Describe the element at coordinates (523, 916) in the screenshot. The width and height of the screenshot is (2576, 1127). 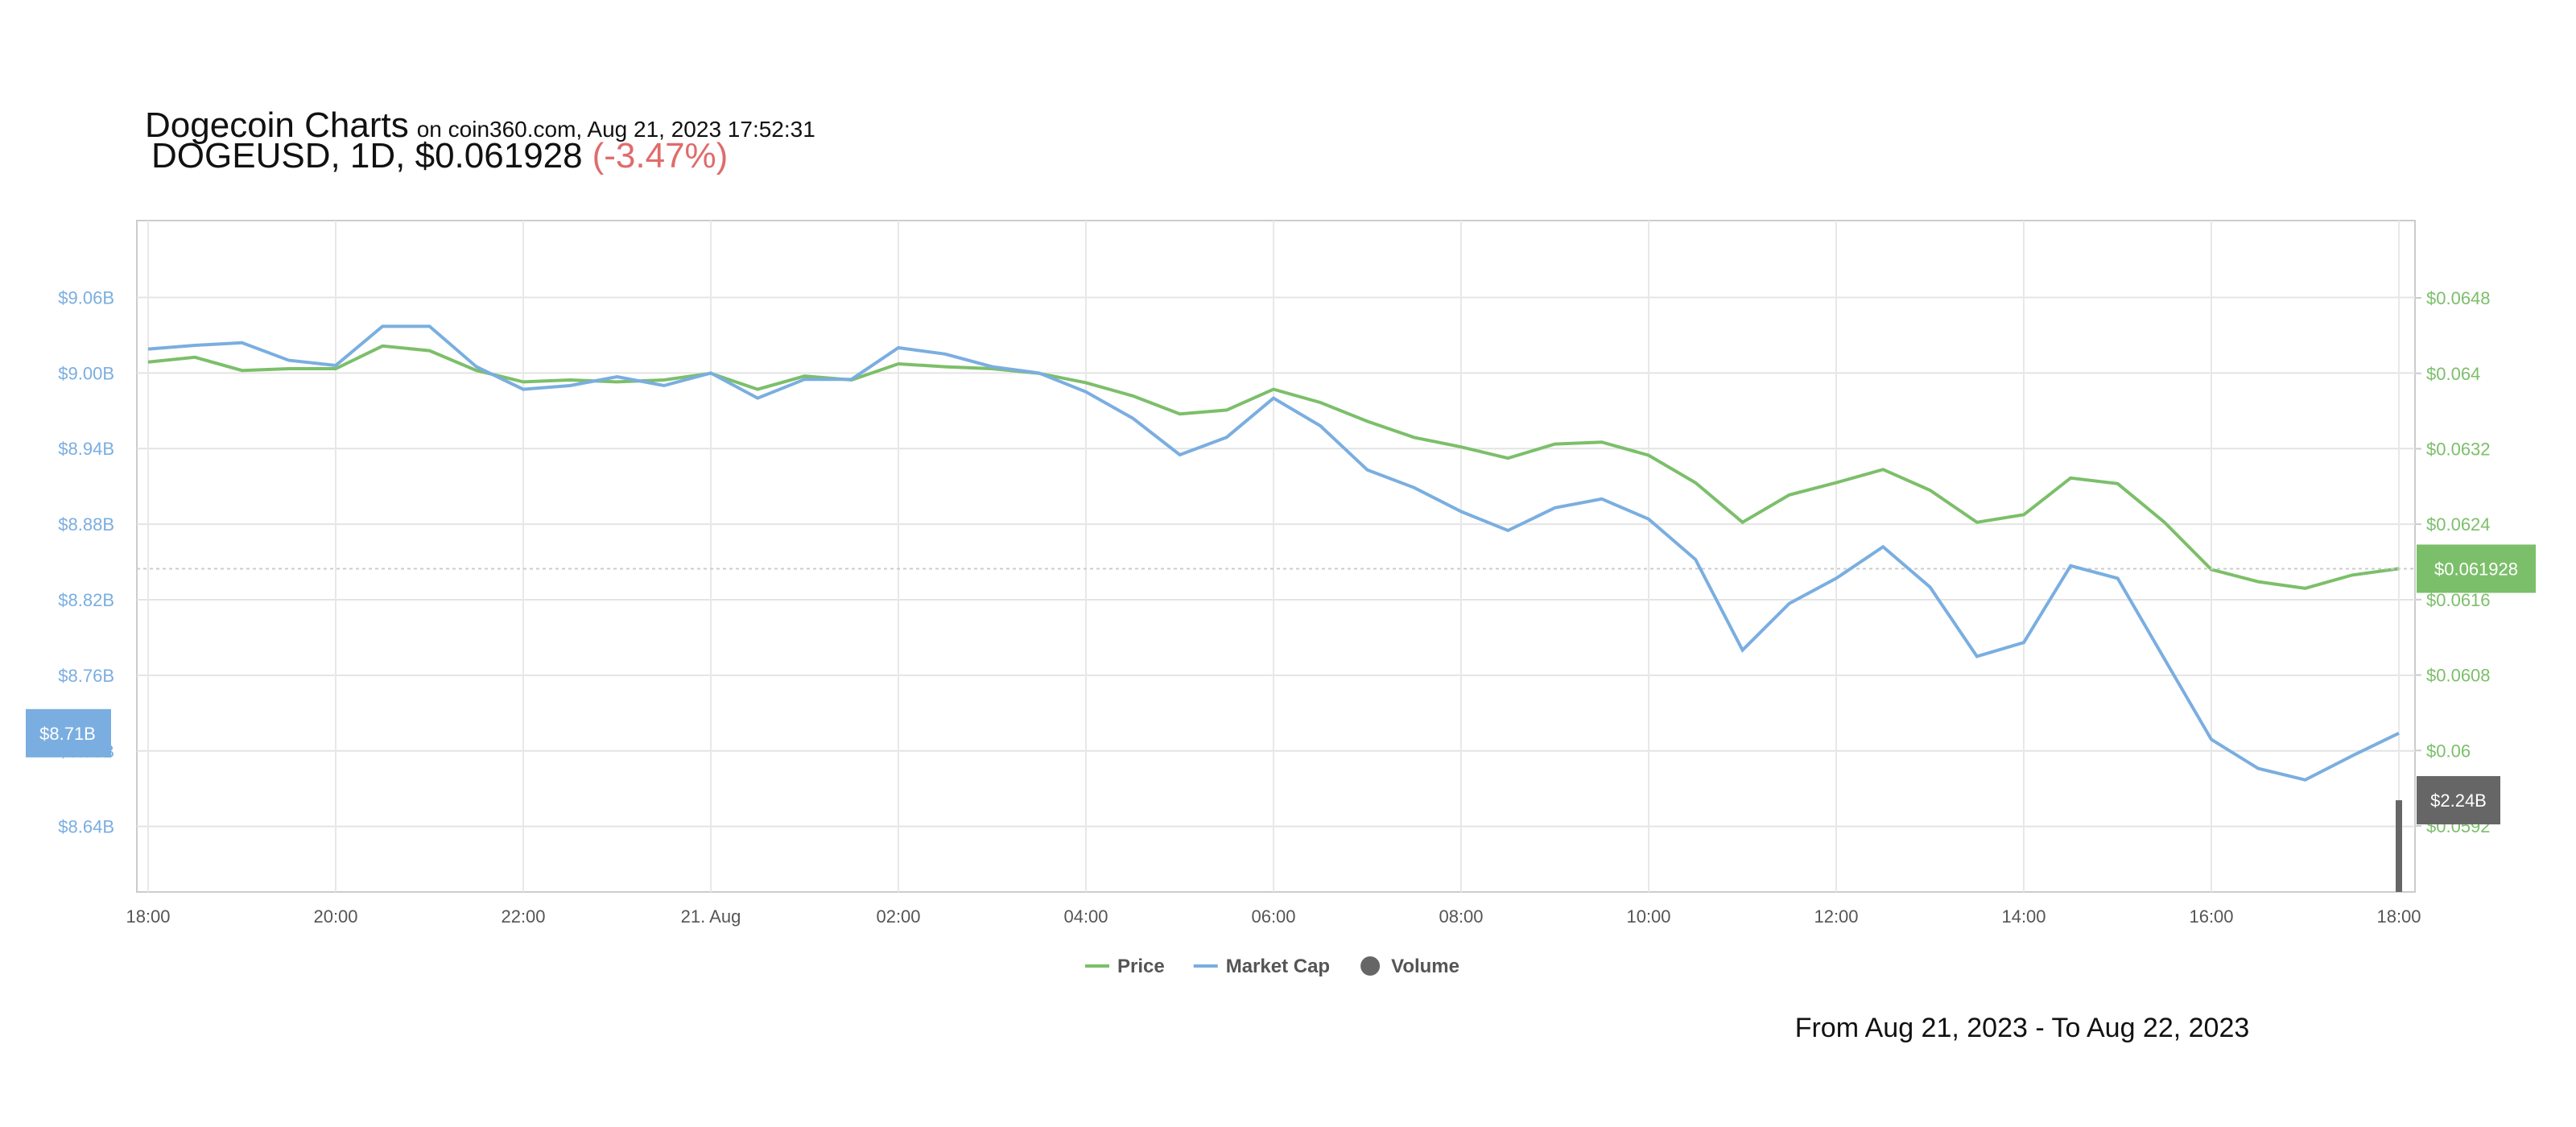
I see `x-tick-label: 22:00` at that location.